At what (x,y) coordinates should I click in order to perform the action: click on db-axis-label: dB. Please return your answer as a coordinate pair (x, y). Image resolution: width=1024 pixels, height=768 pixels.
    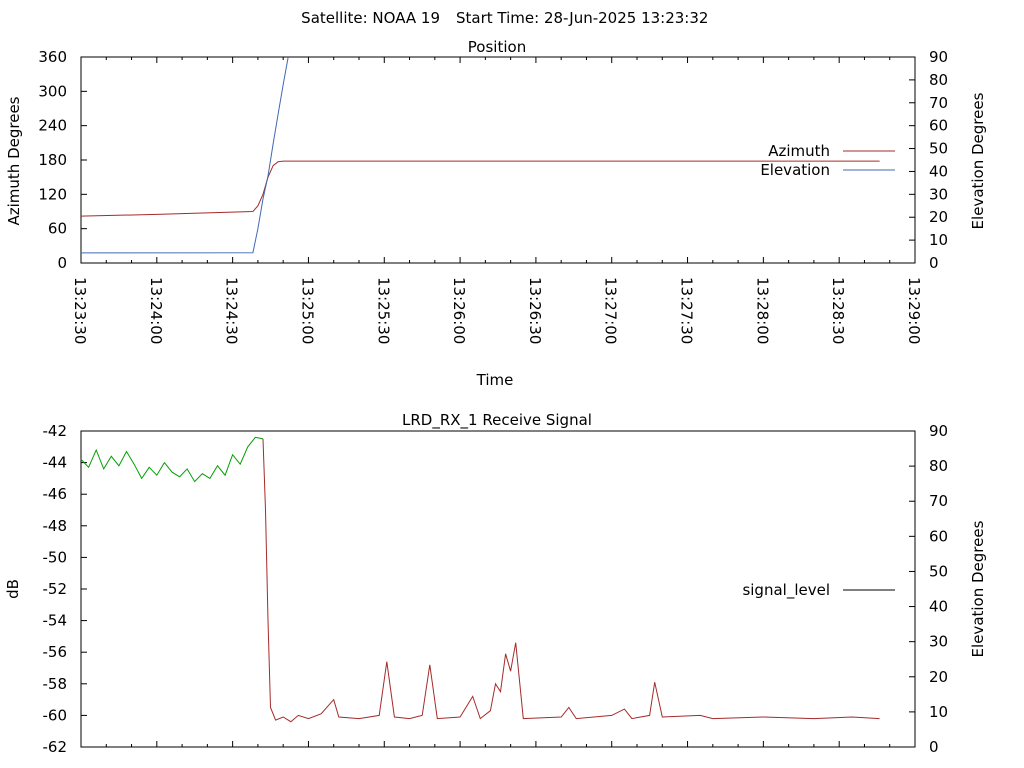
    Looking at the image, I should click on (13, 589).